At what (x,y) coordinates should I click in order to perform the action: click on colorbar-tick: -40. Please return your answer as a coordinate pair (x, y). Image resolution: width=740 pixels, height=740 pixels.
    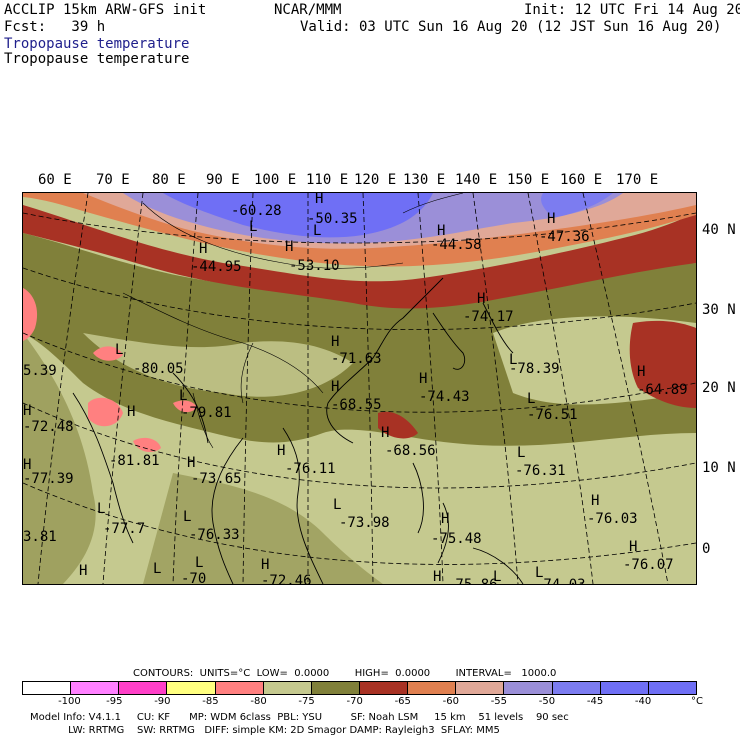
    Looking at the image, I should click on (643, 701).